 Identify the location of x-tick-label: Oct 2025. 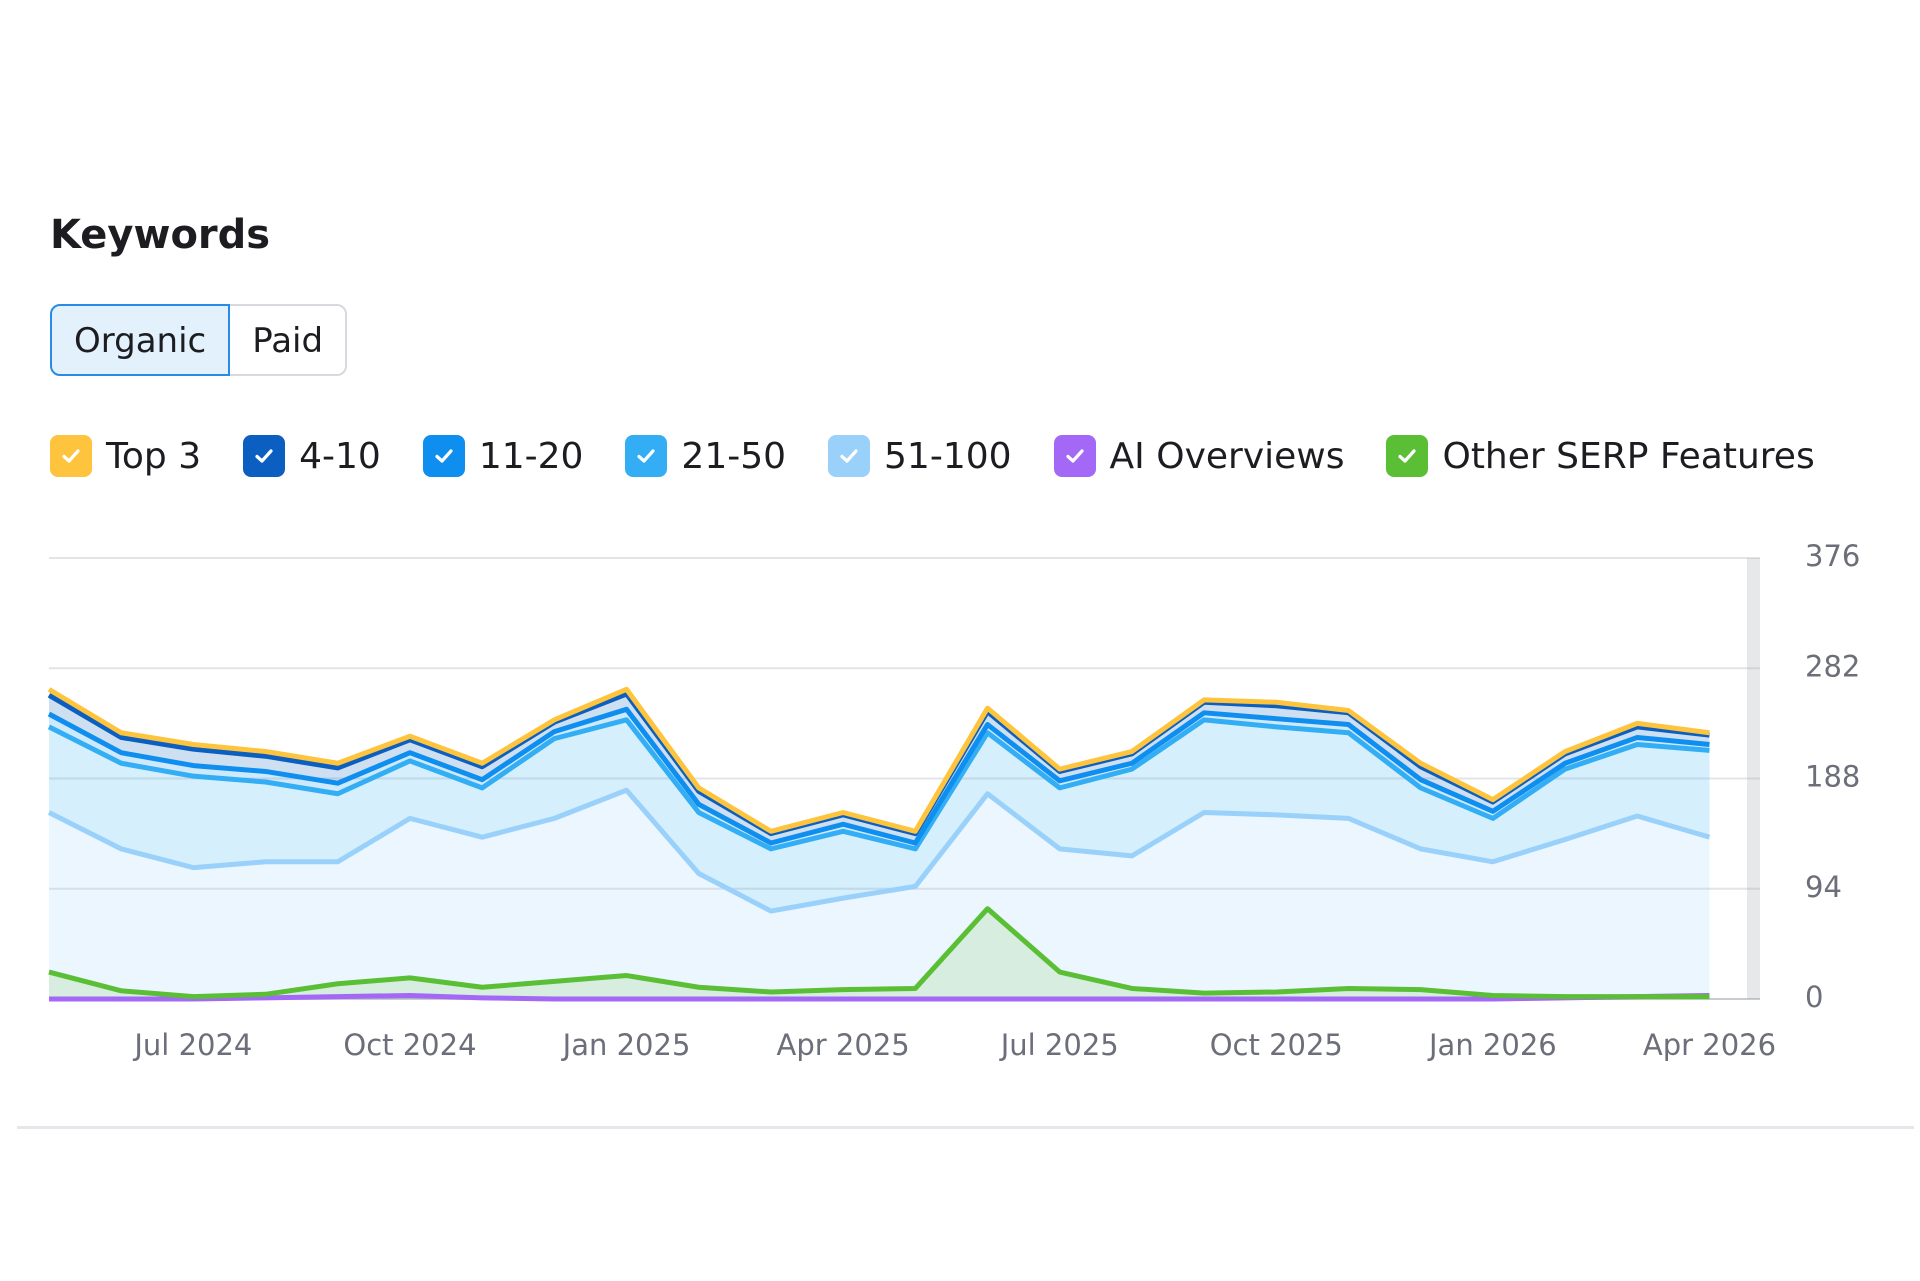
(1276, 1045).